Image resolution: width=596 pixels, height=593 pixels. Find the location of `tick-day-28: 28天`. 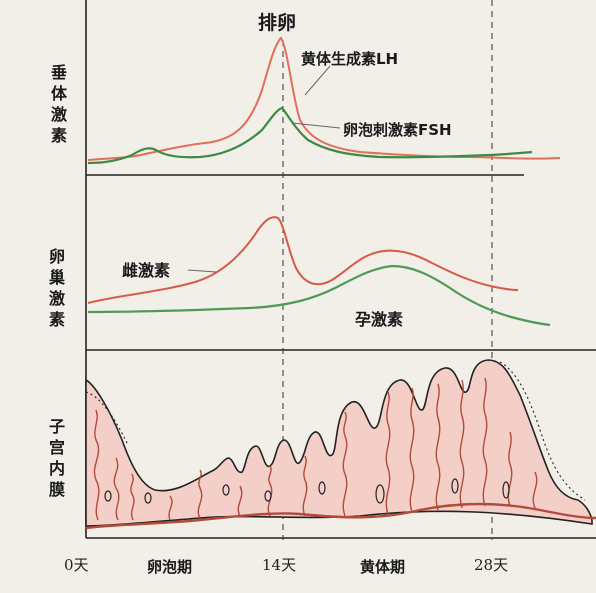

tick-day-28: 28天 is located at coordinates (491, 565).